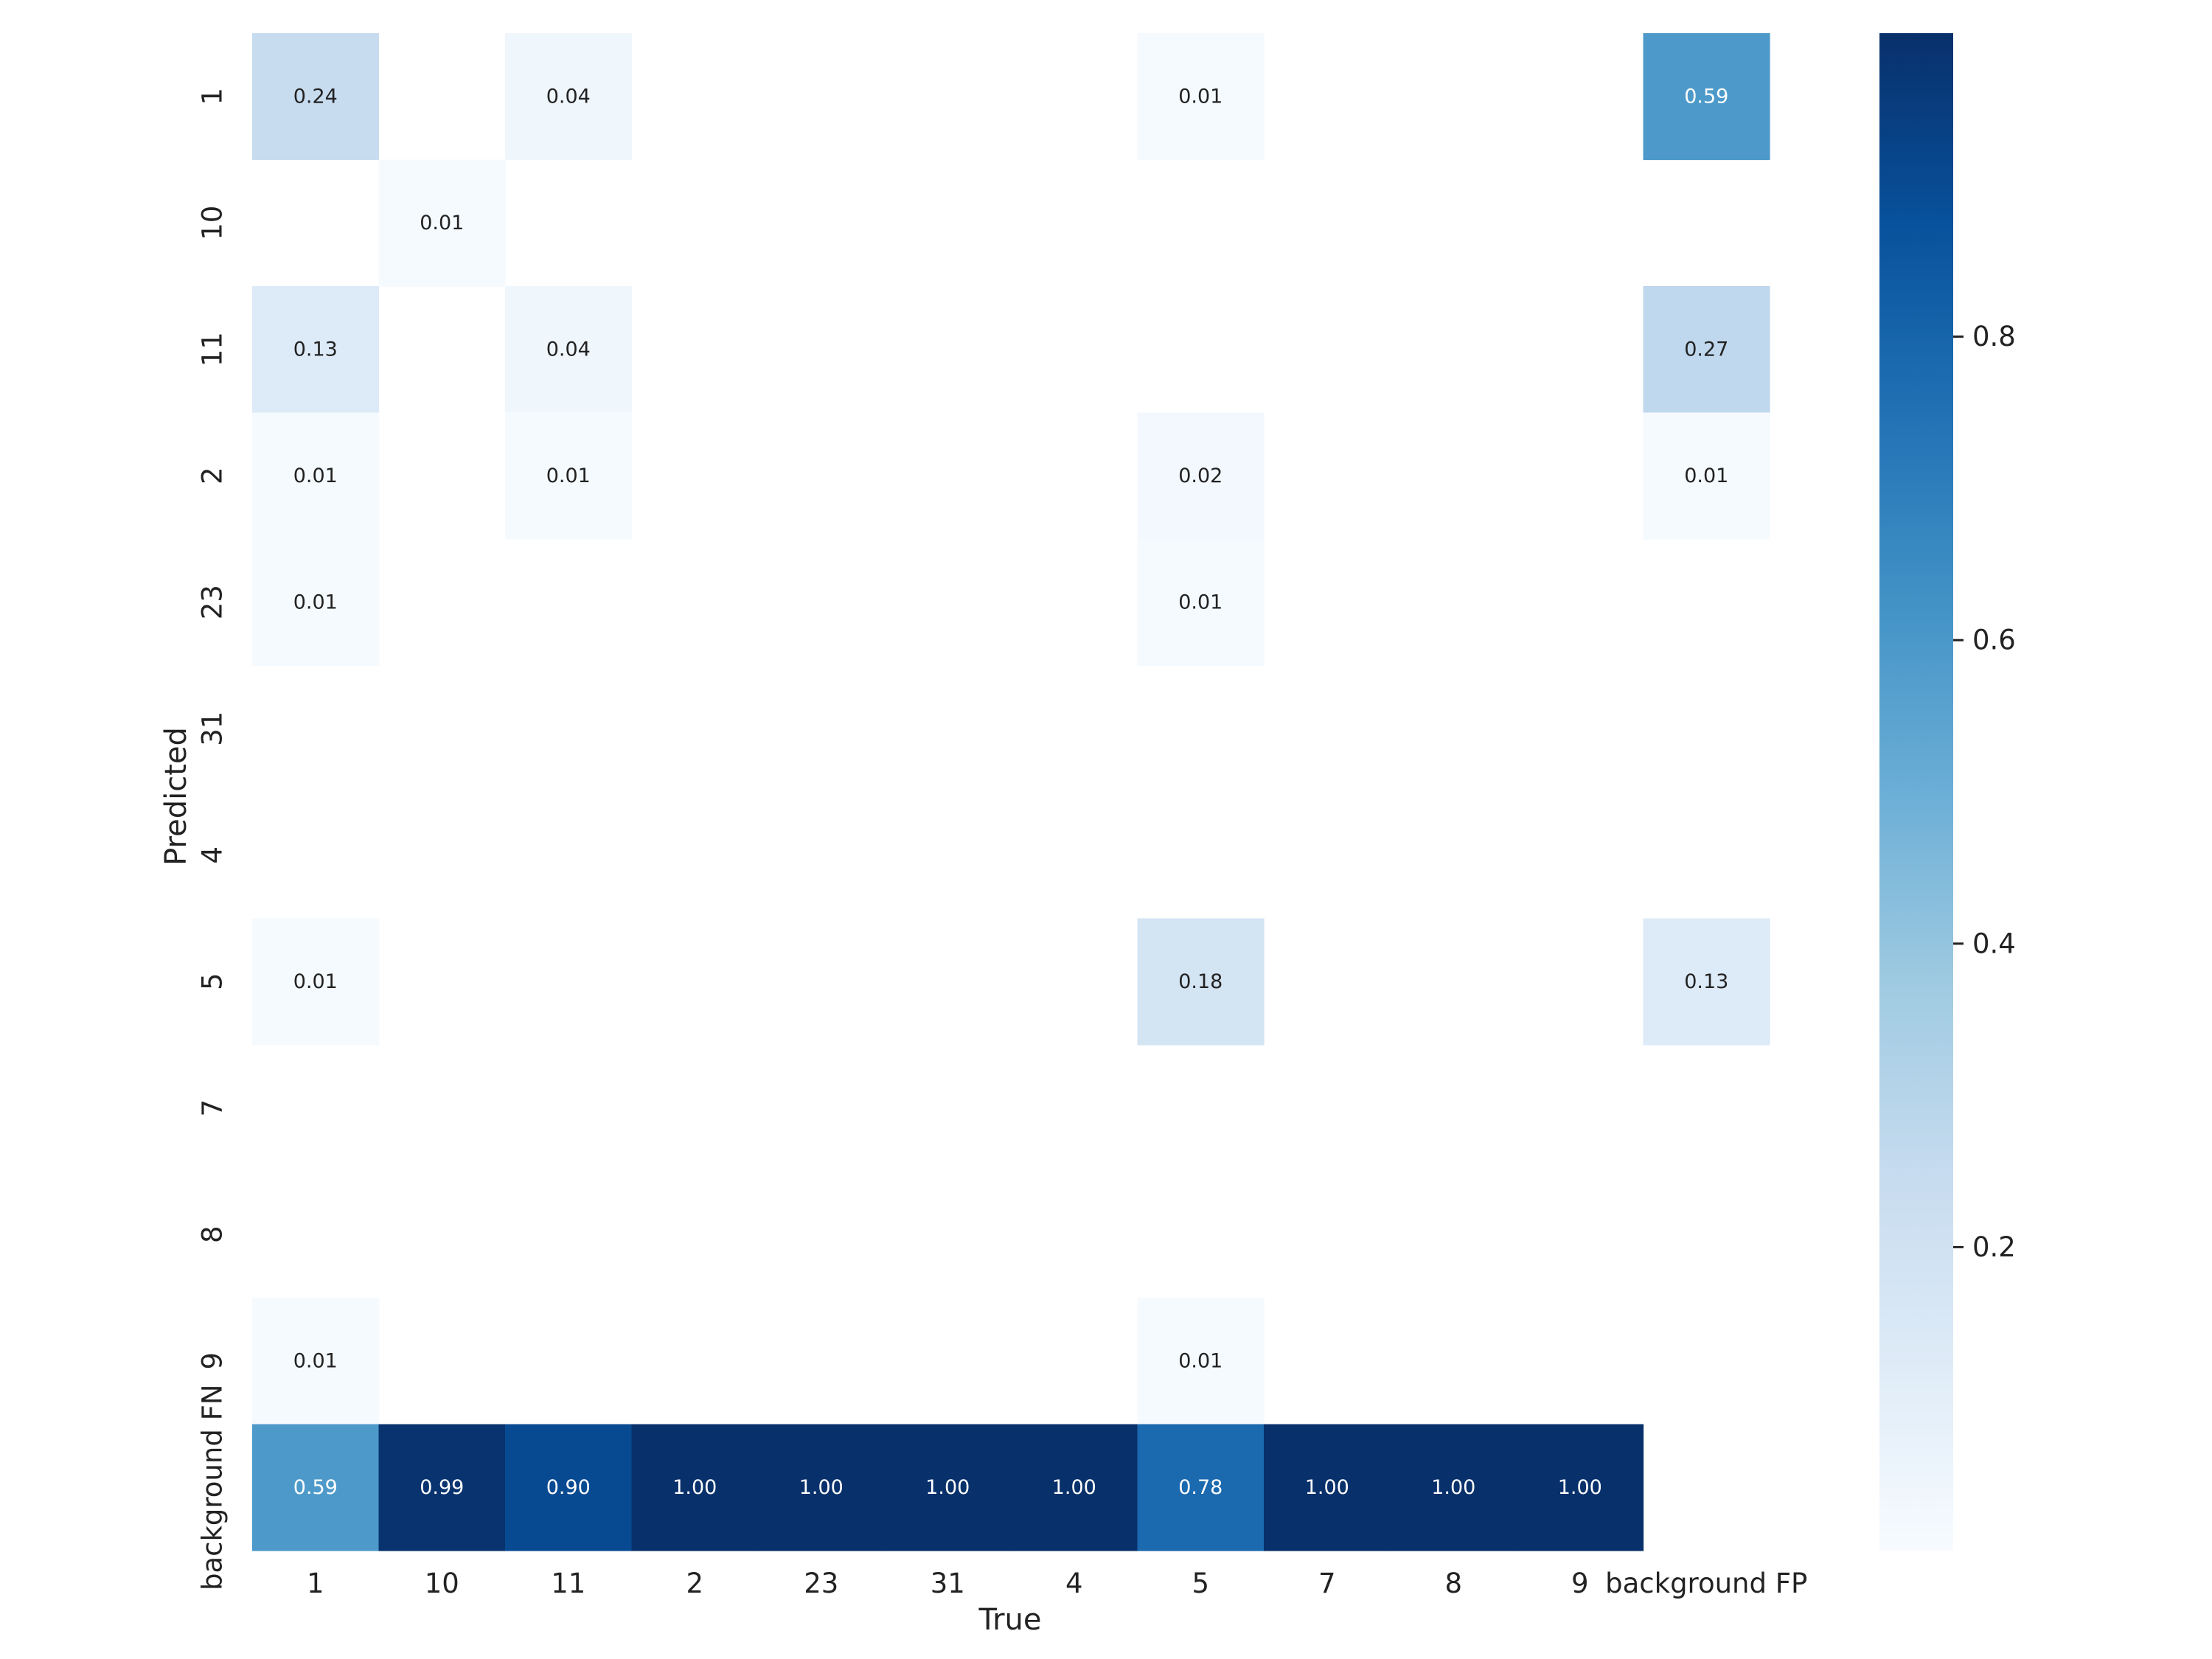  I want to click on x-tick-label: 10, so click(442, 1583).